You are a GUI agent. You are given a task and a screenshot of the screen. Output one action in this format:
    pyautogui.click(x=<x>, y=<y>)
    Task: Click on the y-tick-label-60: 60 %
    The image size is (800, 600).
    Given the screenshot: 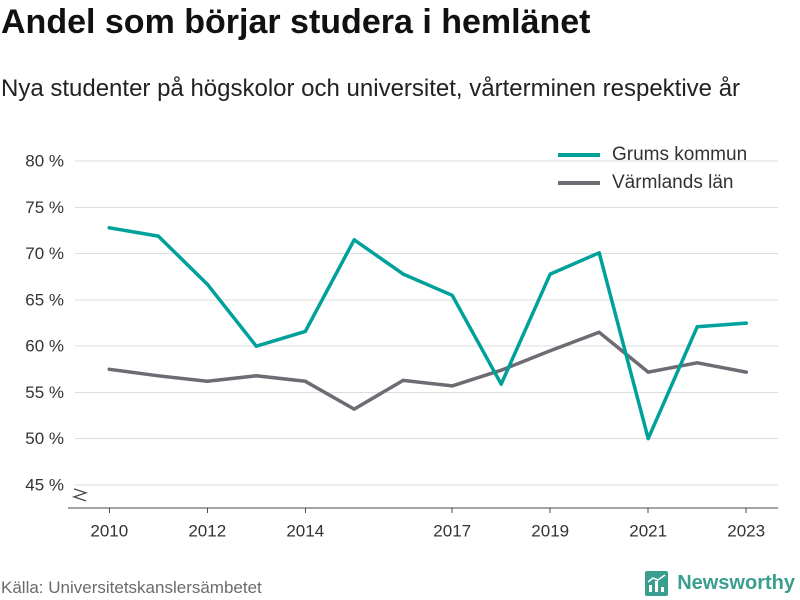 What is the action you would take?
    pyautogui.click(x=44, y=346)
    